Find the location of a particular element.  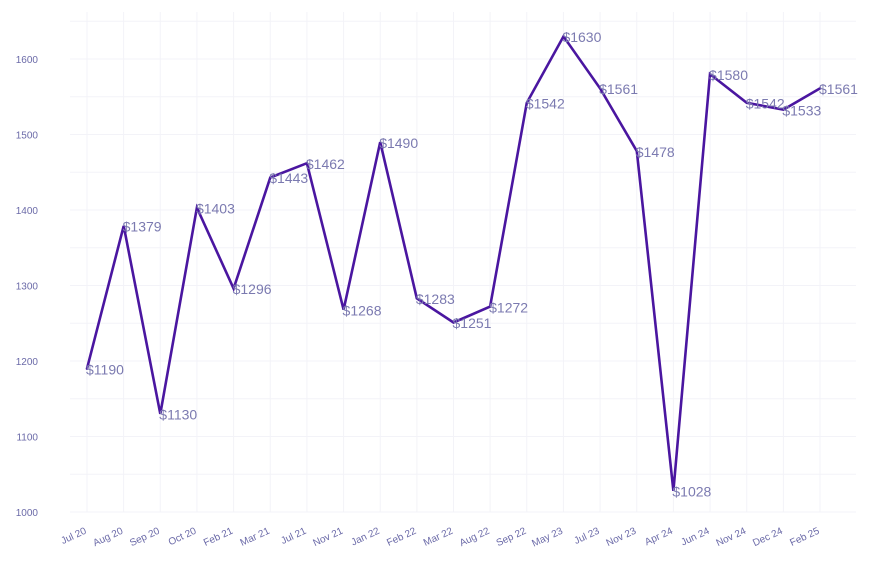

x-tick-label: Jun 24 is located at coordinates (695, 537).